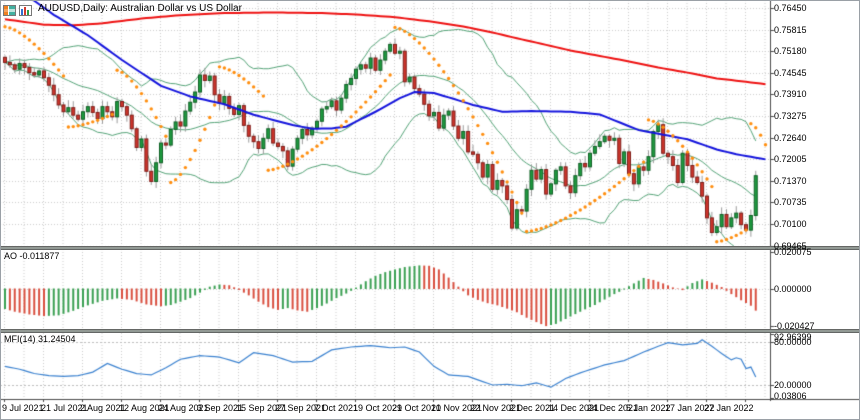  What do you see at coordinates (793, 342) in the screenshot?
I see `mfi-scale-label: 80.00000` at bounding box center [793, 342].